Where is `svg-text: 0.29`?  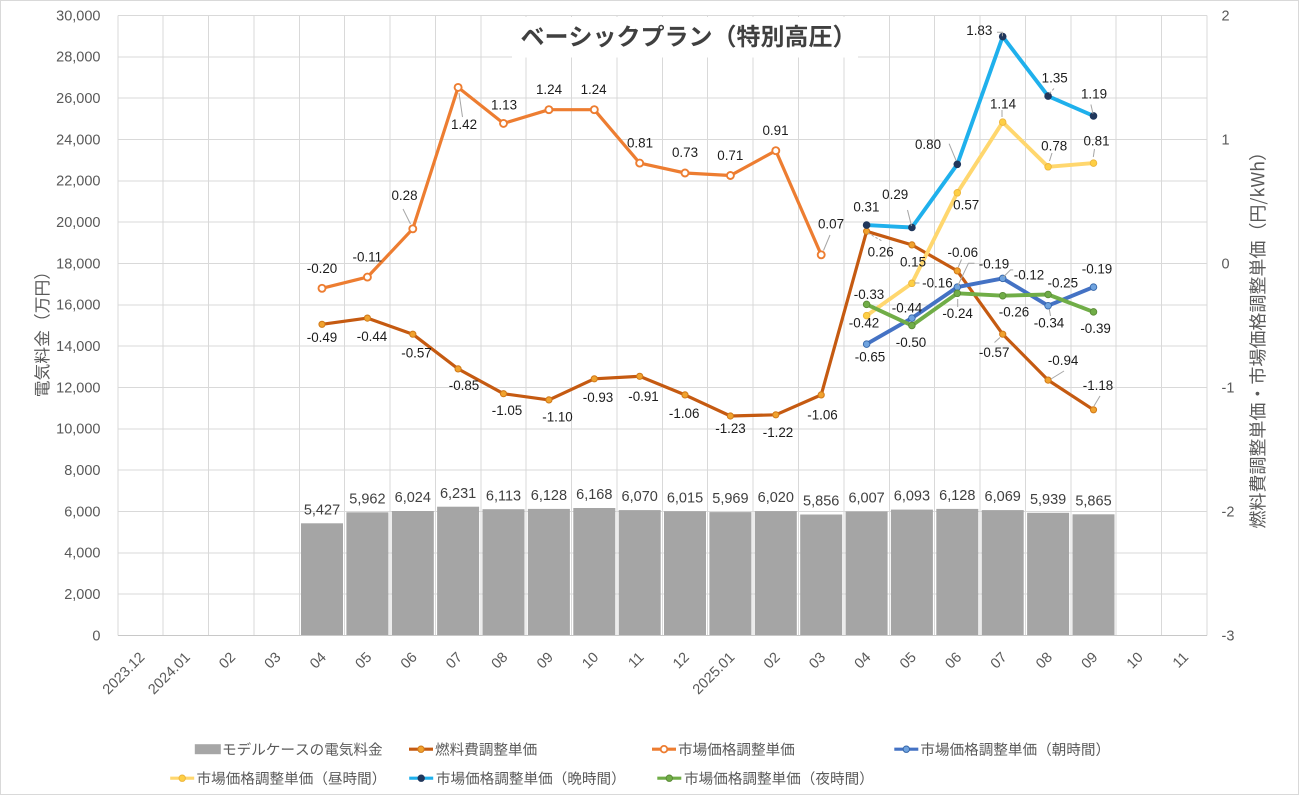
svg-text: 0.29 is located at coordinates (895, 194).